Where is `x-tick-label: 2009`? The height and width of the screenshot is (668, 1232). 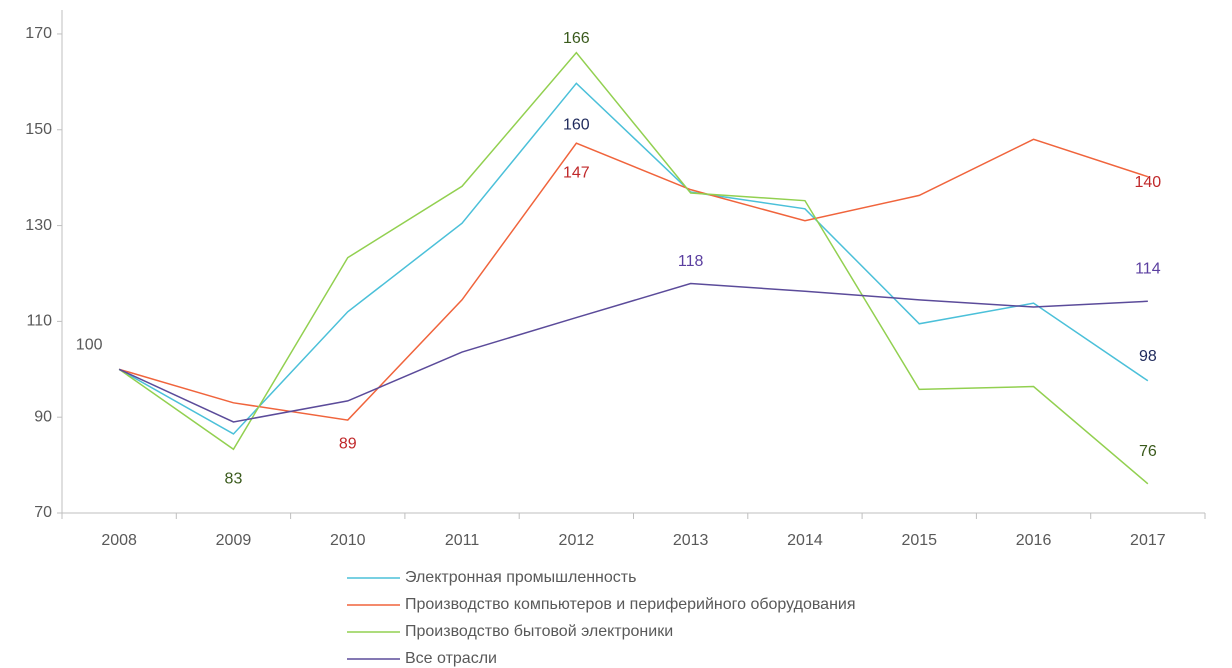 x-tick-label: 2009 is located at coordinates (234, 540).